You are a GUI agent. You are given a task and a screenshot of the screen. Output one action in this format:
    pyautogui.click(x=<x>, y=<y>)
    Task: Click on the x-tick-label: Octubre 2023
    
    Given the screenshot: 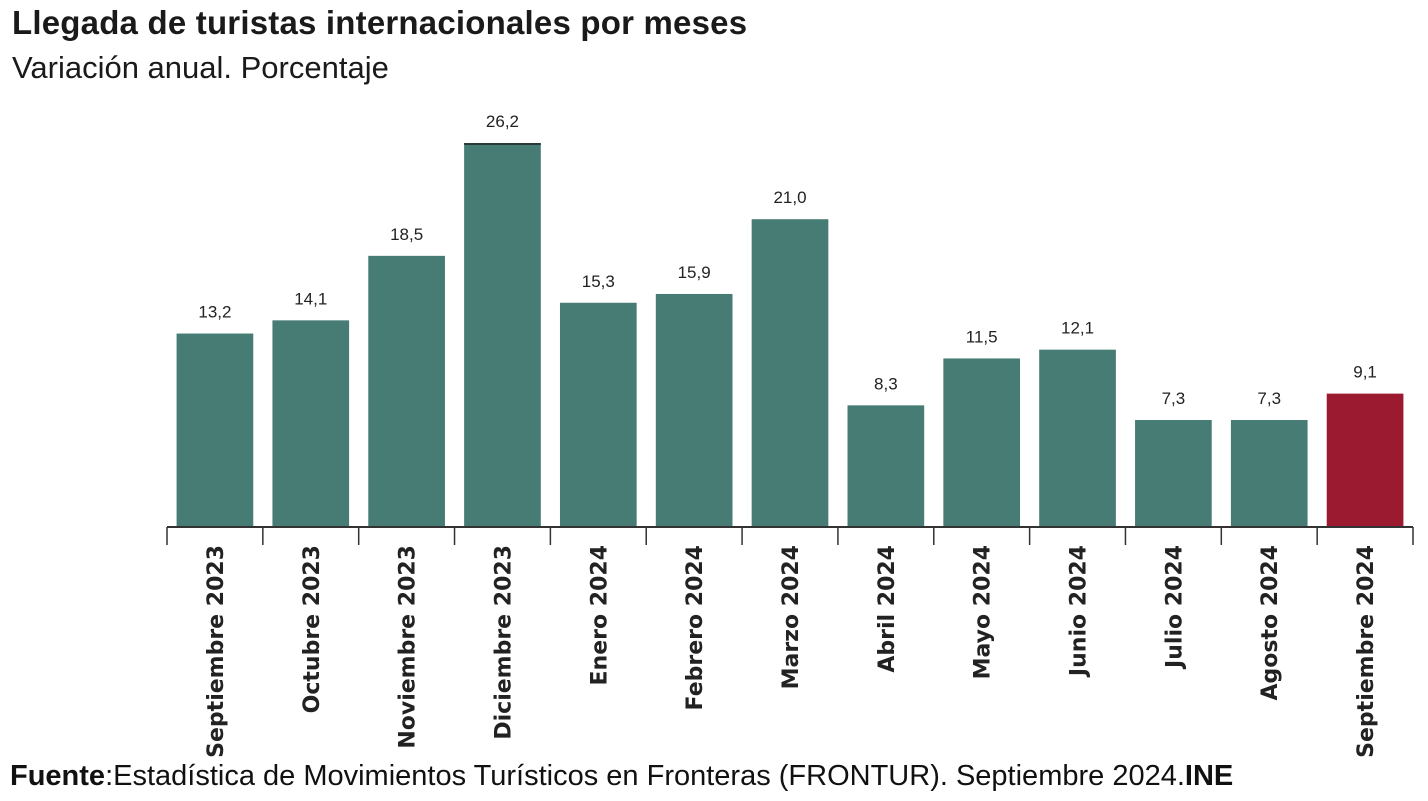 What is the action you would take?
    pyautogui.click(x=312, y=629)
    